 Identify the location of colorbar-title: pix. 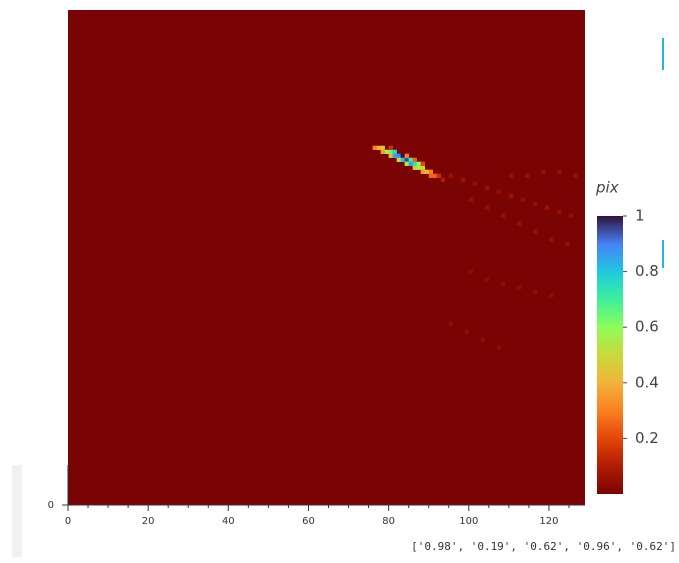
(607, 188).